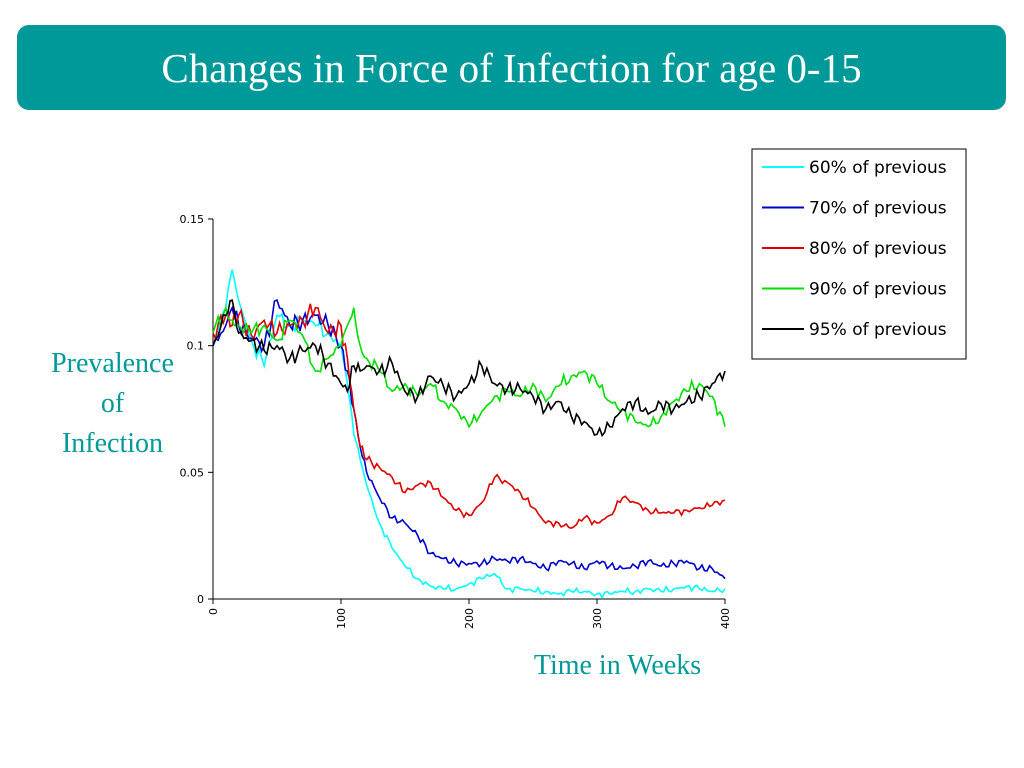  Describe the element at coordinates (200, 599) in the screenshot. I see `y-tick-label: 0` at that location.